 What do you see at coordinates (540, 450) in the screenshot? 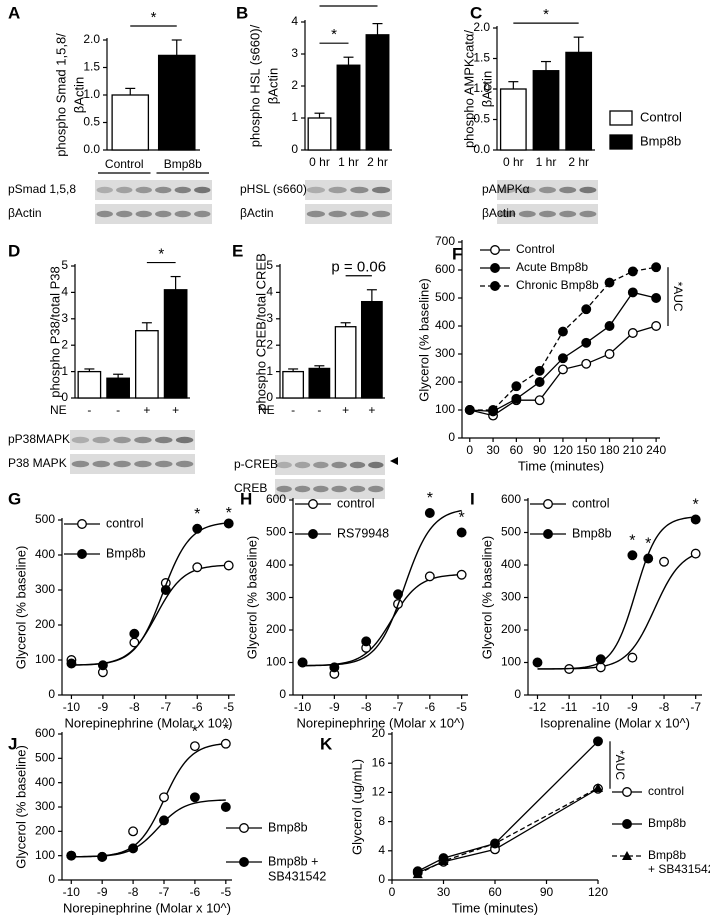
I see `x-tick-label: 90` at bounding box center [540, 450].